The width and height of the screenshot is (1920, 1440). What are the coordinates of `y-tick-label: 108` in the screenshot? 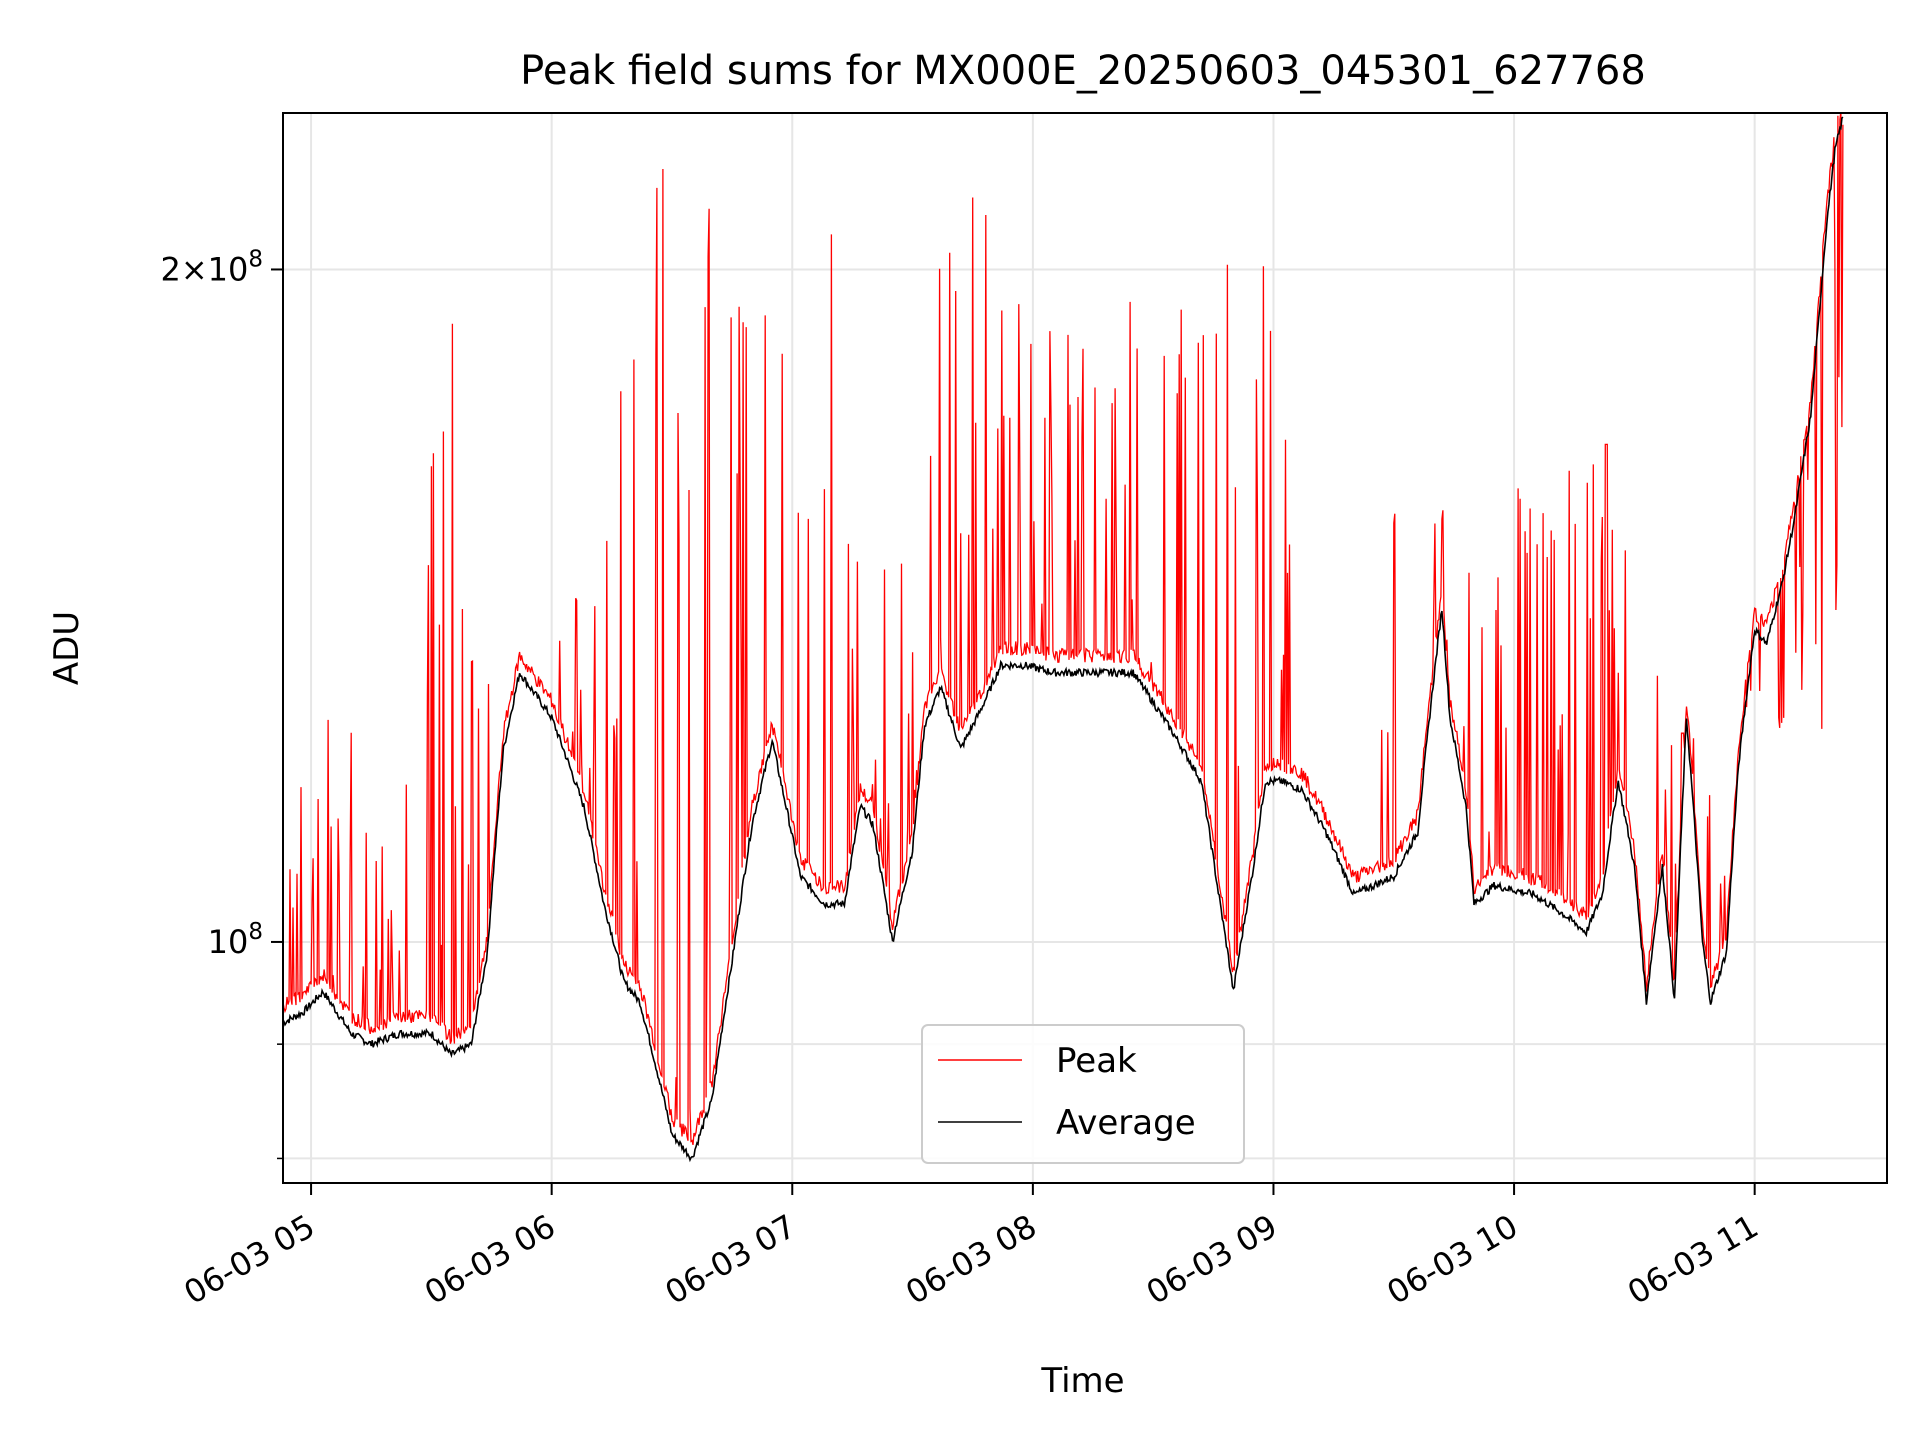 It's located at (235, 940).